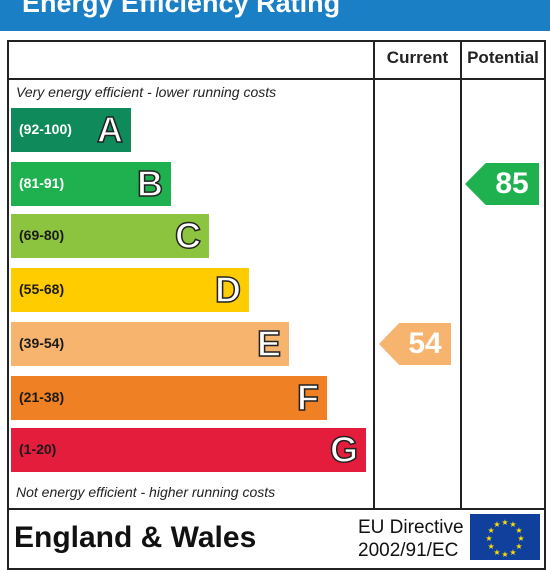 The height and width of the screenshot is (570, 550). Describe the element at coordinates (110, 129) in the screenshot. I see `band-letter: A` at that location.